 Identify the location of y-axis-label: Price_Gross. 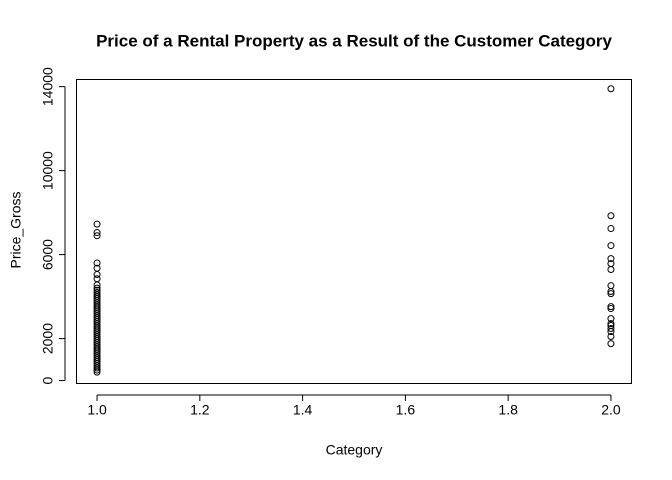
(16, 229).